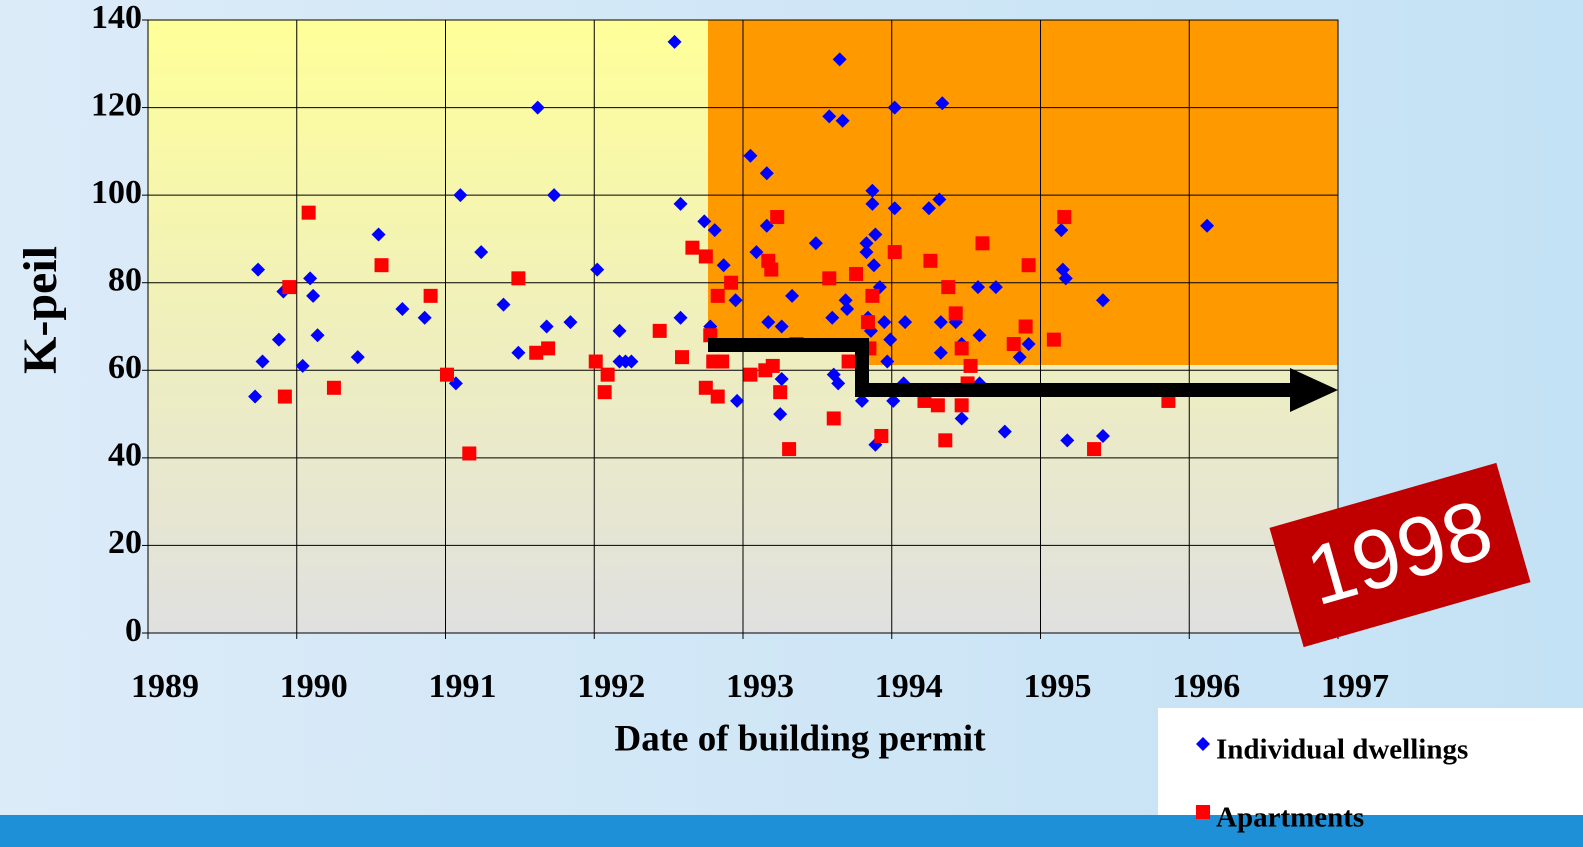  I want to click on x-tick-label: 1994, so click(909, 686).